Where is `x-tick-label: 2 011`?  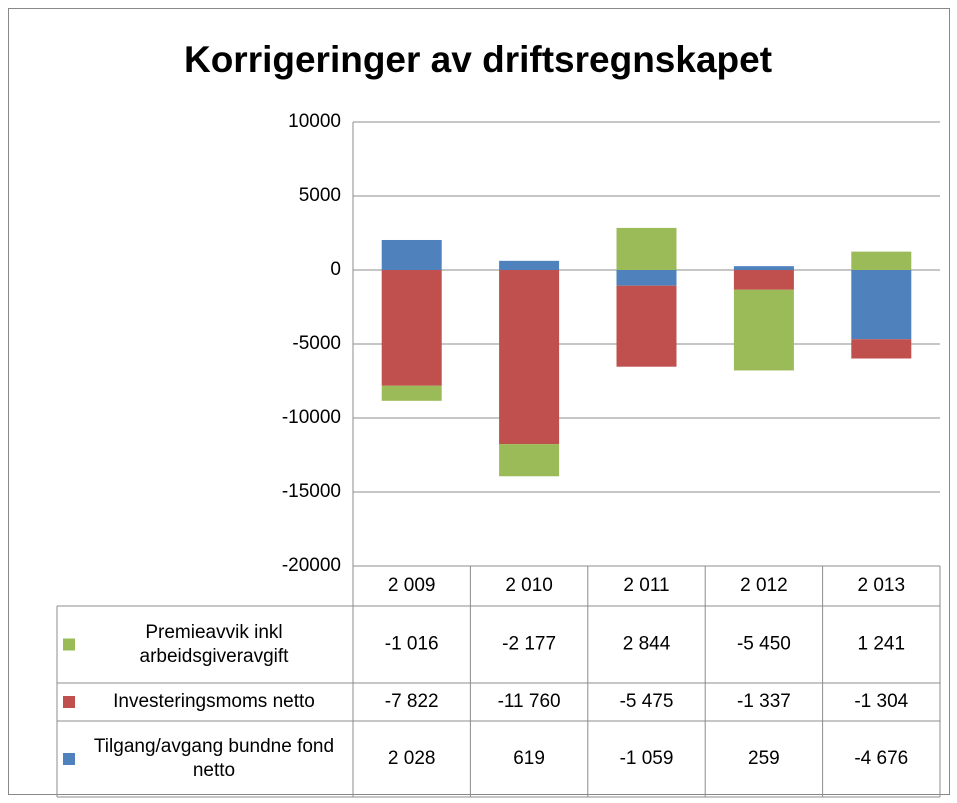 x-tick-label: 2 011 is located at coordinates (646, 585).